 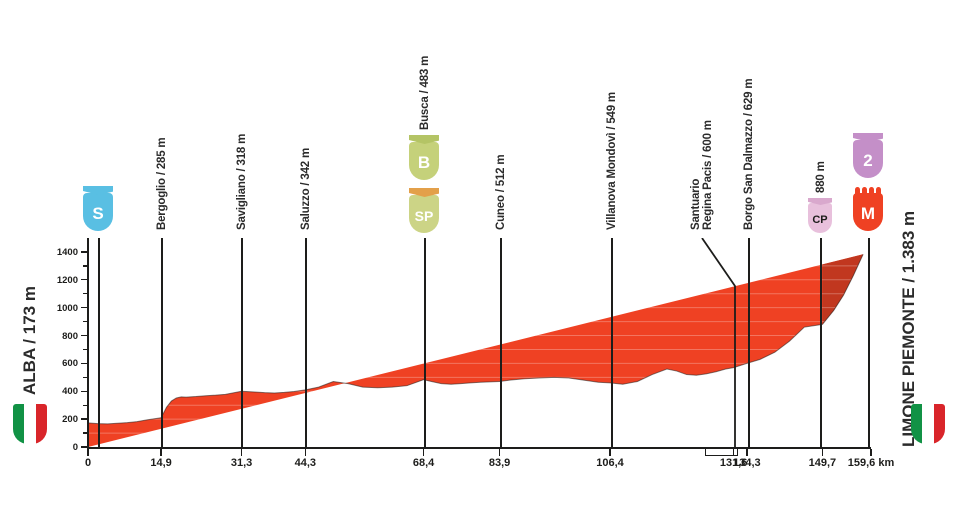 I want to click on checkpoint-badge: CP, so click(x=820, y=215).